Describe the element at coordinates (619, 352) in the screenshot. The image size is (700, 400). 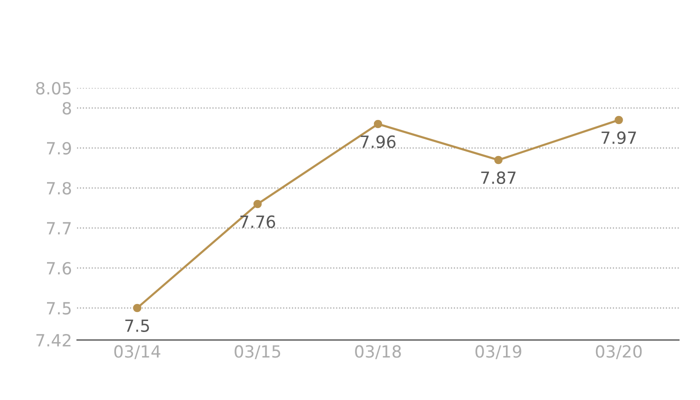
I see `x-tick-label: 03/20` at that location.